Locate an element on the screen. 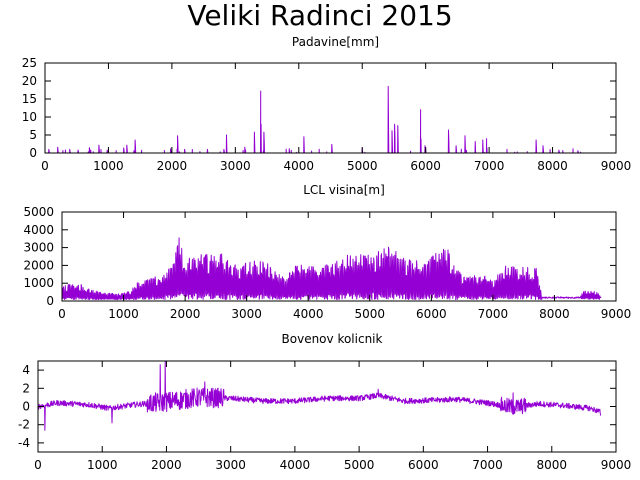 The width and height of the screenshot is (640, 480). y-tick-label: 20 is located at coordinates (29, 81).